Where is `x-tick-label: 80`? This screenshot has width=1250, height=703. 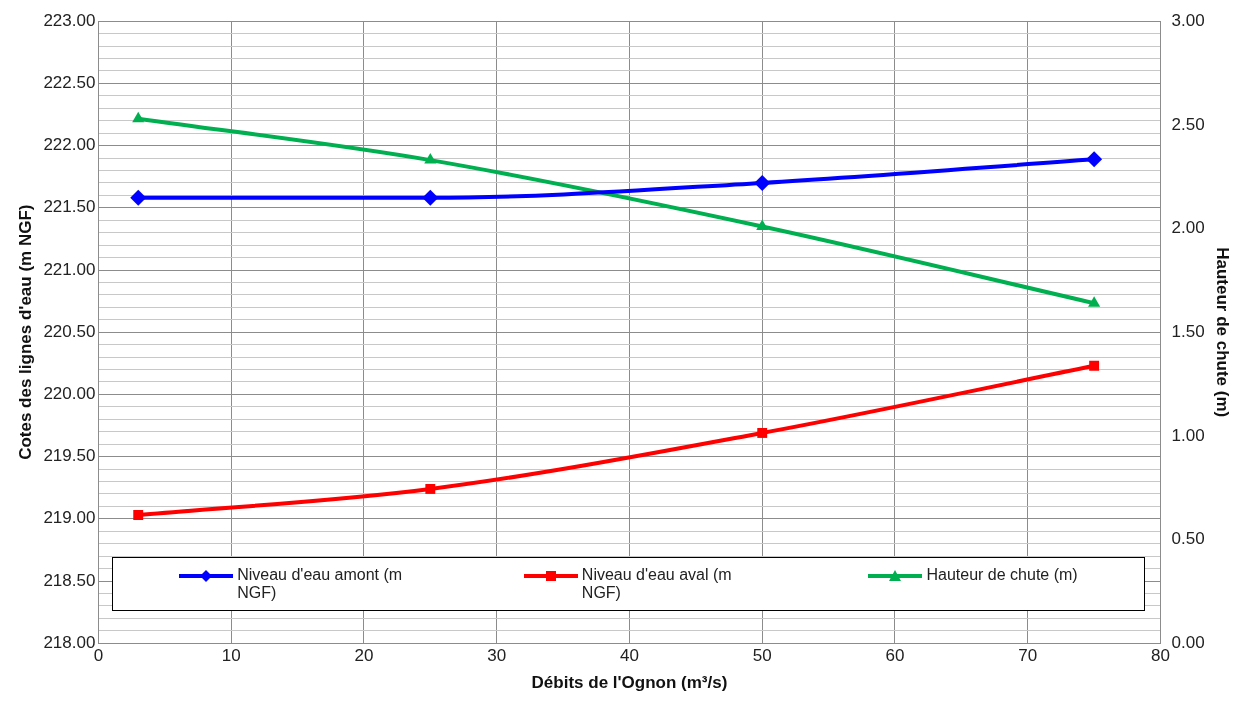 x-tick-label: 80 is located at coordinates (1160, 656).